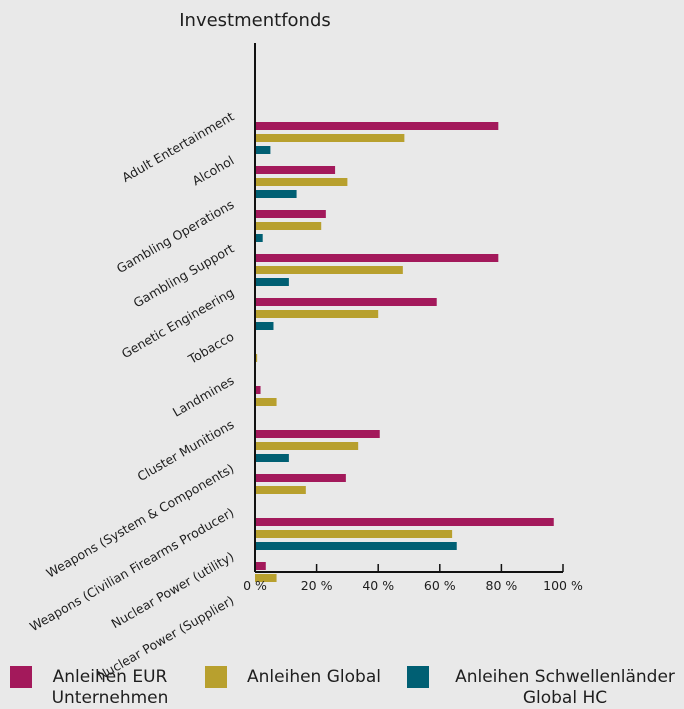 Image resolution: width=684 pixels, height=709 pixels. What do you see at coordinates (565, 698) in the screenshot?
I see `legend-label: Global HC` at bounding box center [565, 698].